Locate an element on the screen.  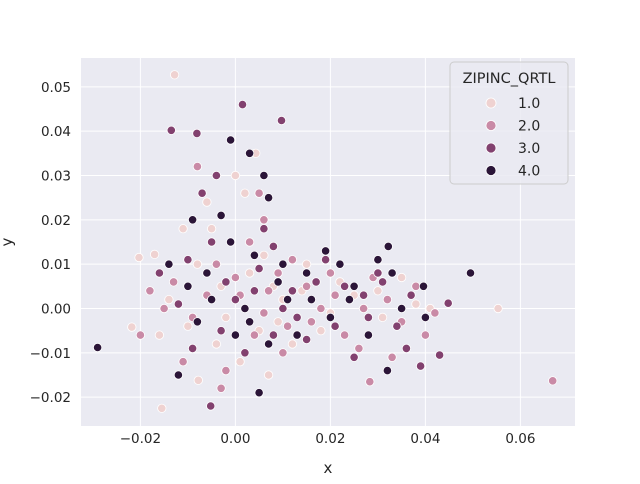
x-tick-label: 0.06 is located at coordinates (520, 439).